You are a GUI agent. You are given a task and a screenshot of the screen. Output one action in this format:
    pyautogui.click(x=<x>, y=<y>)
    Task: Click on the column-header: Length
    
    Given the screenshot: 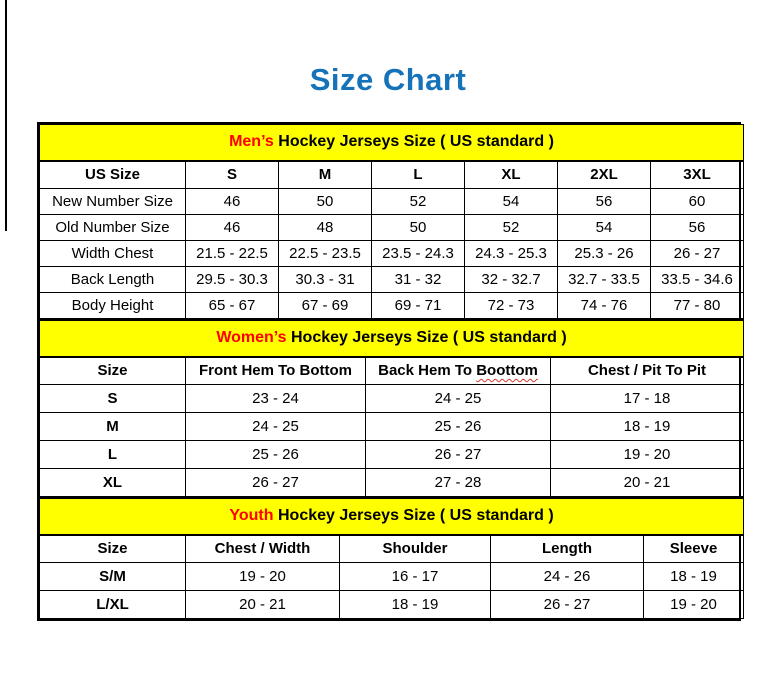 What is the action you would take?
    pyautogui.click(x=567, y=548)
    